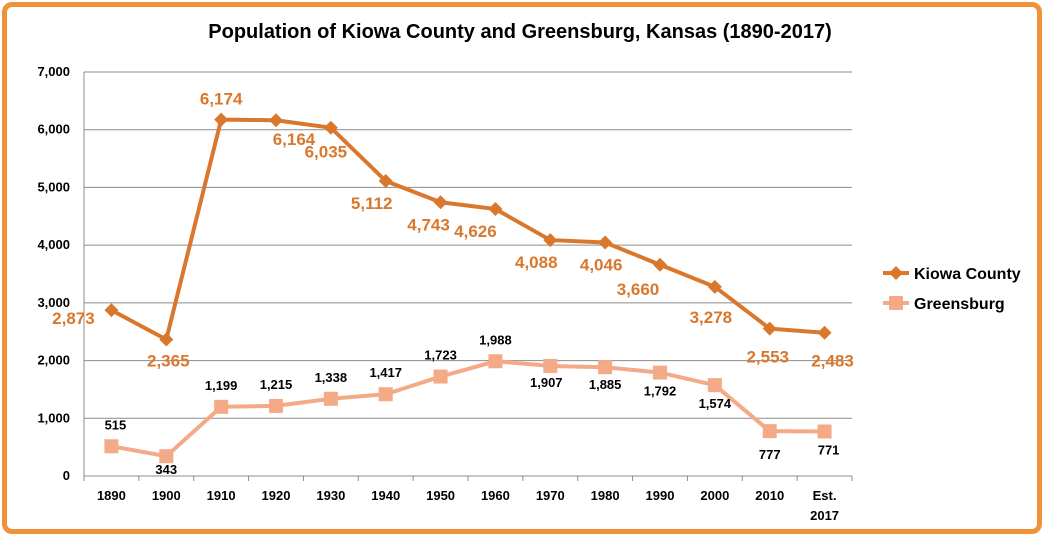 Image resolution: width=1042 pixels, height=534 pixels. I want to click on x-tick-label: 1960, so click(495, 495).